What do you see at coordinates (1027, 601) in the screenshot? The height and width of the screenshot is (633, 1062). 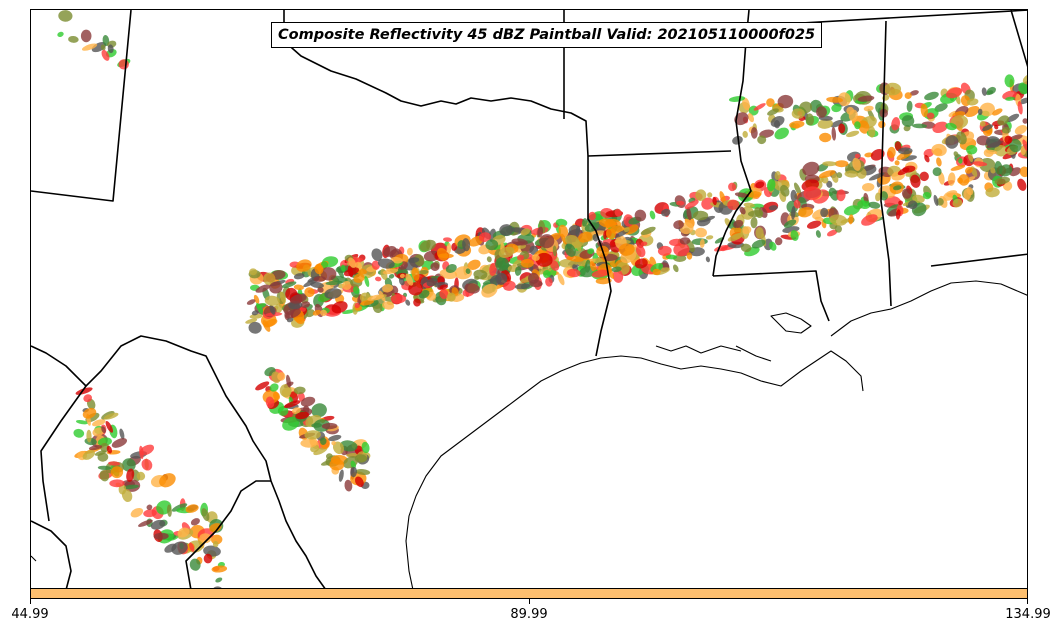 I see `colorbar-tick` at bounding box center [1027, 601].